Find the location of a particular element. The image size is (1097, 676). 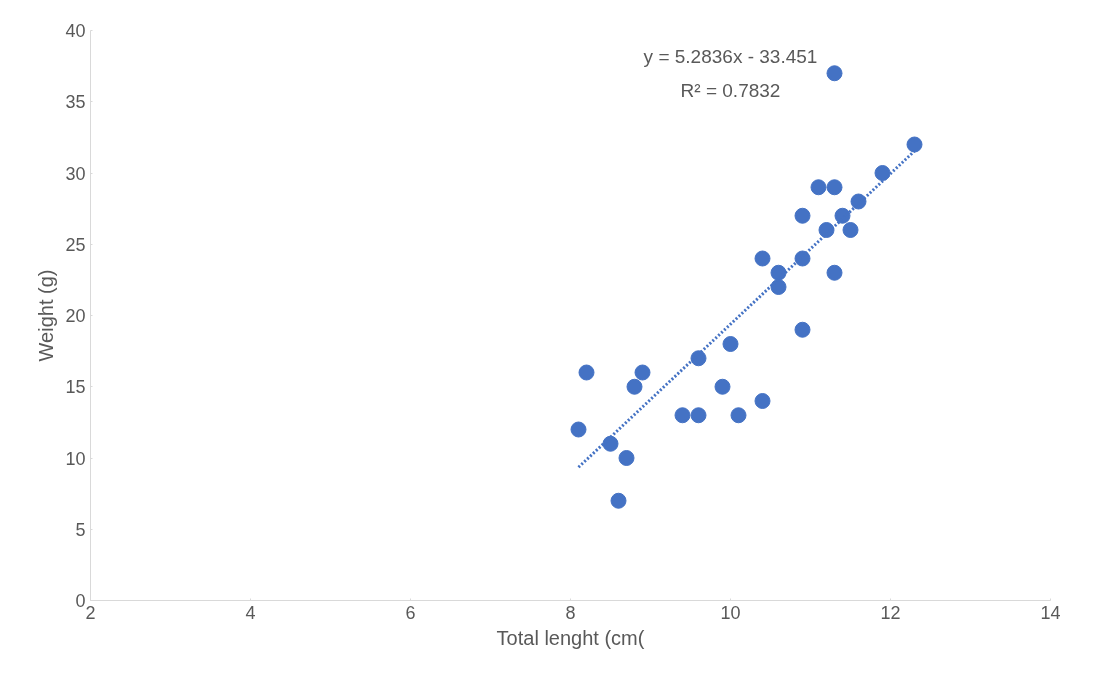

annotation: R² = 0.7832 is located at coordinates (730, 90).